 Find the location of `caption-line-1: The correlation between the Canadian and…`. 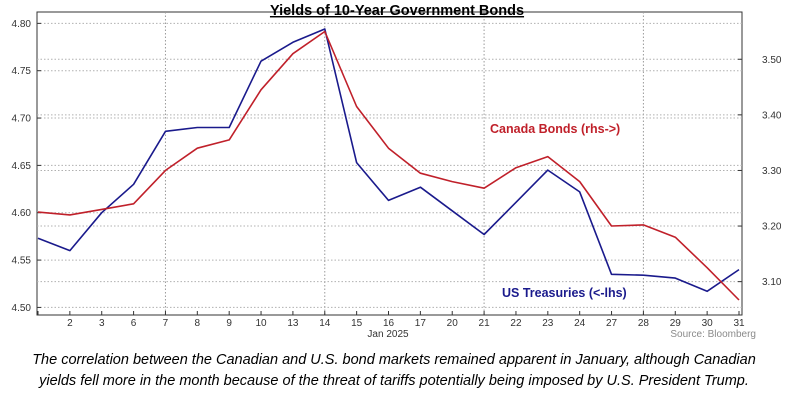

caption-line-1: The correlation between the Canadian and… is located at coordinates (394, 360).